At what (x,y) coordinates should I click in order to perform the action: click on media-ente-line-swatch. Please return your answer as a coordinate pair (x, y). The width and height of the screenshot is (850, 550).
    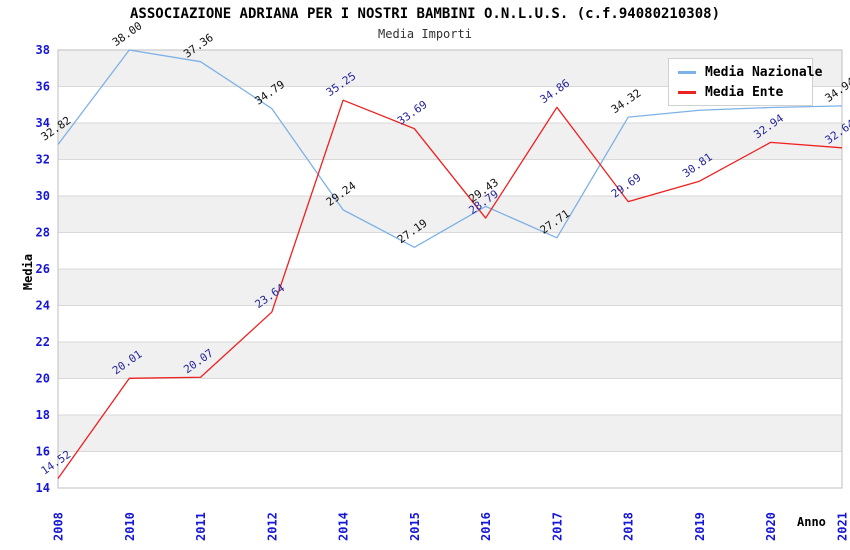
    Looking at the image, I should click on (687, 92).